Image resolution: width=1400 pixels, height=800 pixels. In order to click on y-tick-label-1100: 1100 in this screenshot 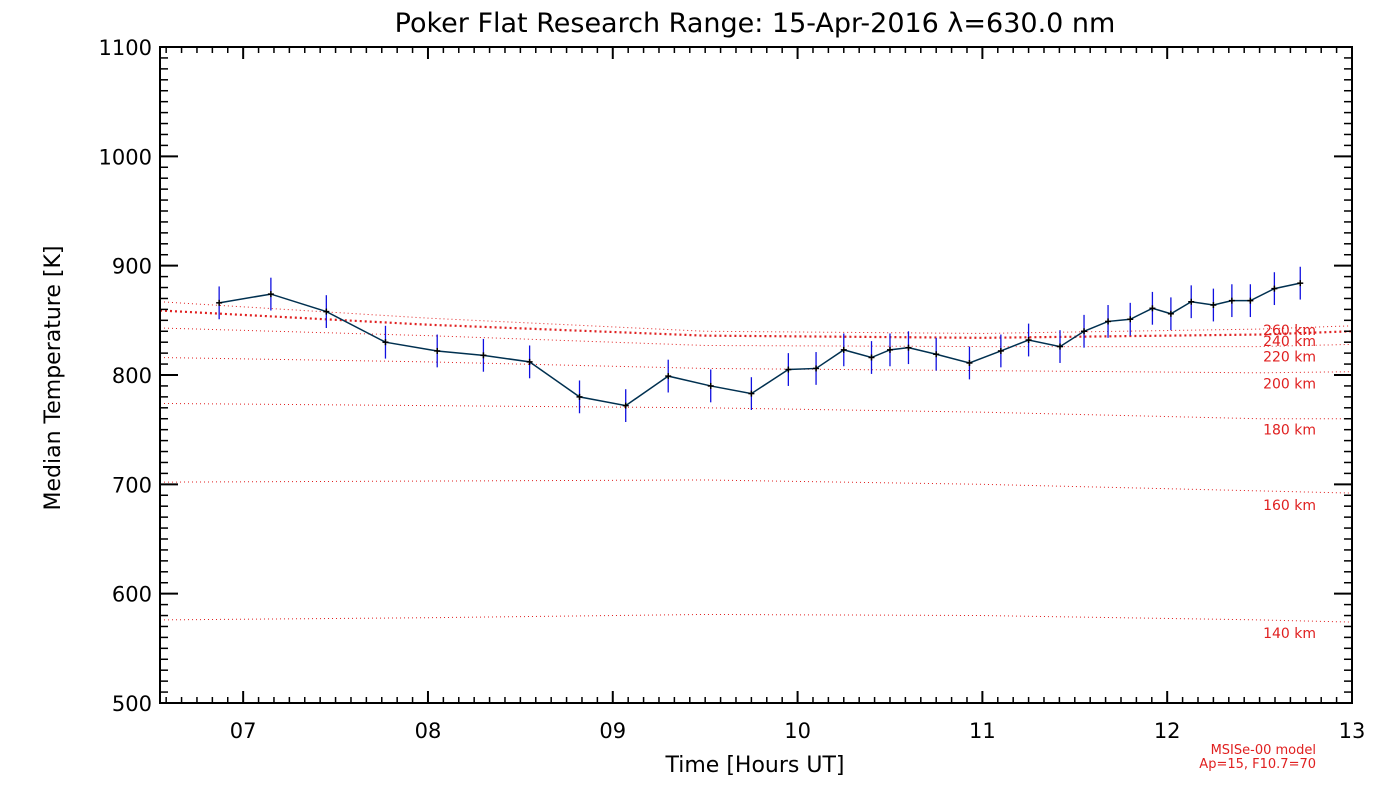, I will do `click(125, 48)`.